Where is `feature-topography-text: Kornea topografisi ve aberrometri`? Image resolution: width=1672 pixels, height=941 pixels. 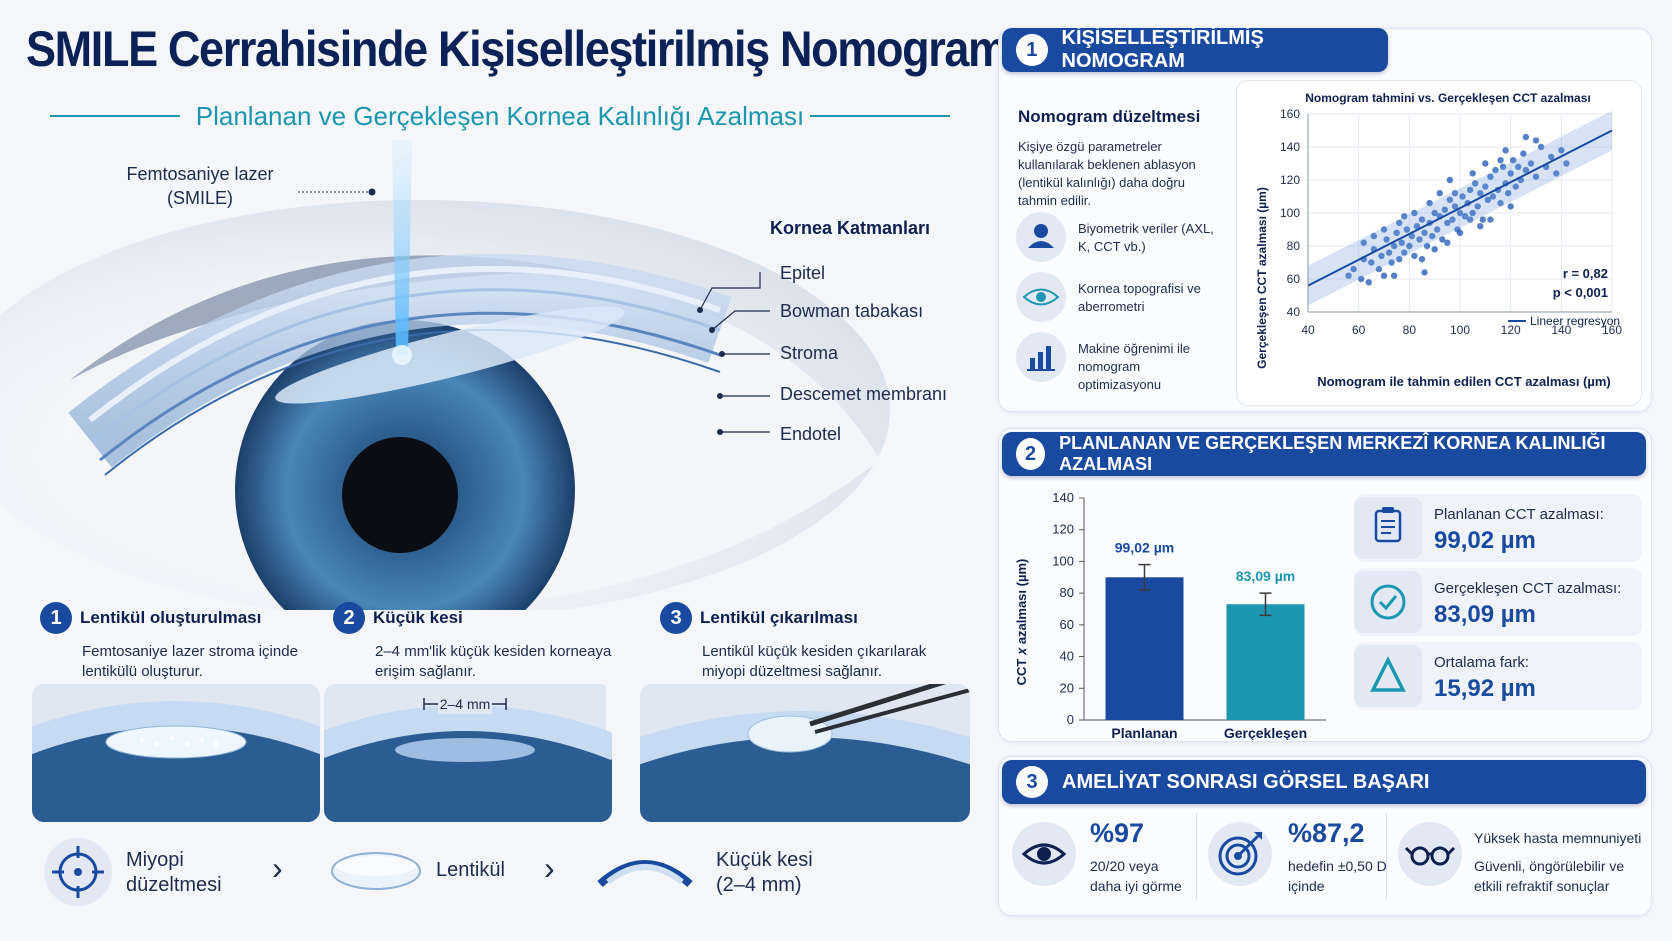 feature-topography-text: Kornea topografisi ve aberrometri is located at coordinates (1139, 297).